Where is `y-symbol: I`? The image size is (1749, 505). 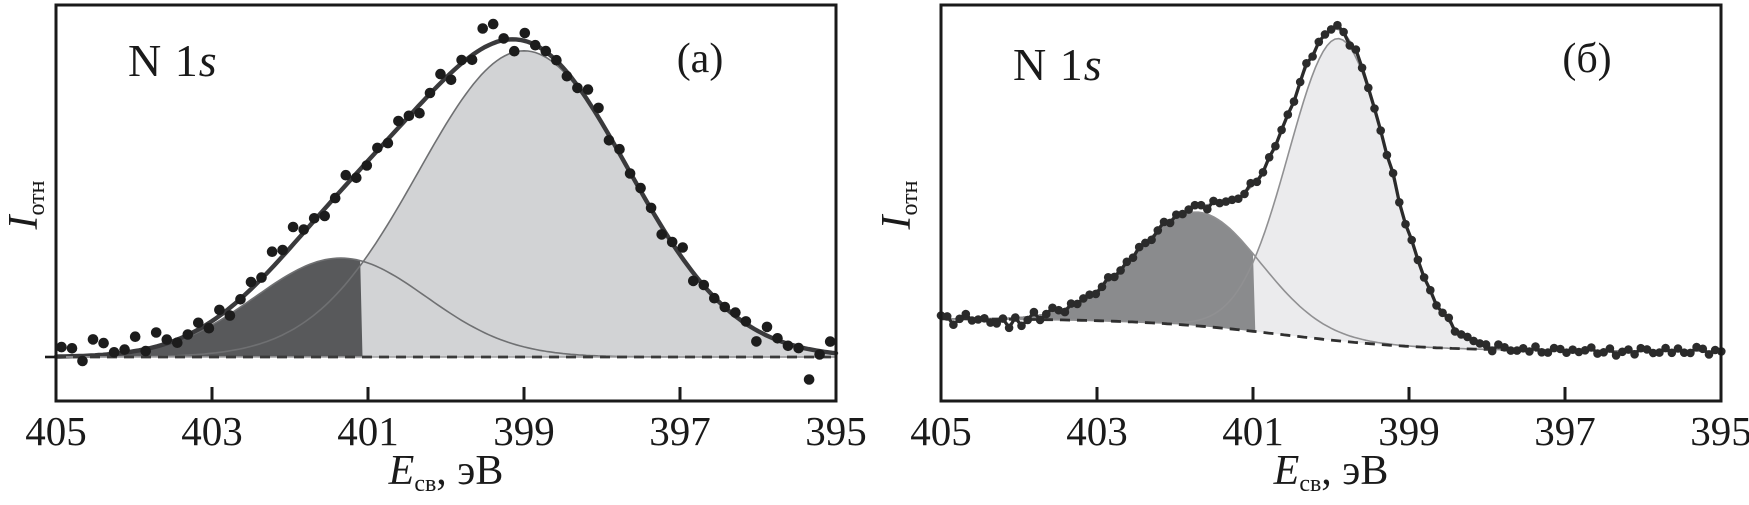
y-symbol: I is located at coordinates (24, 222).